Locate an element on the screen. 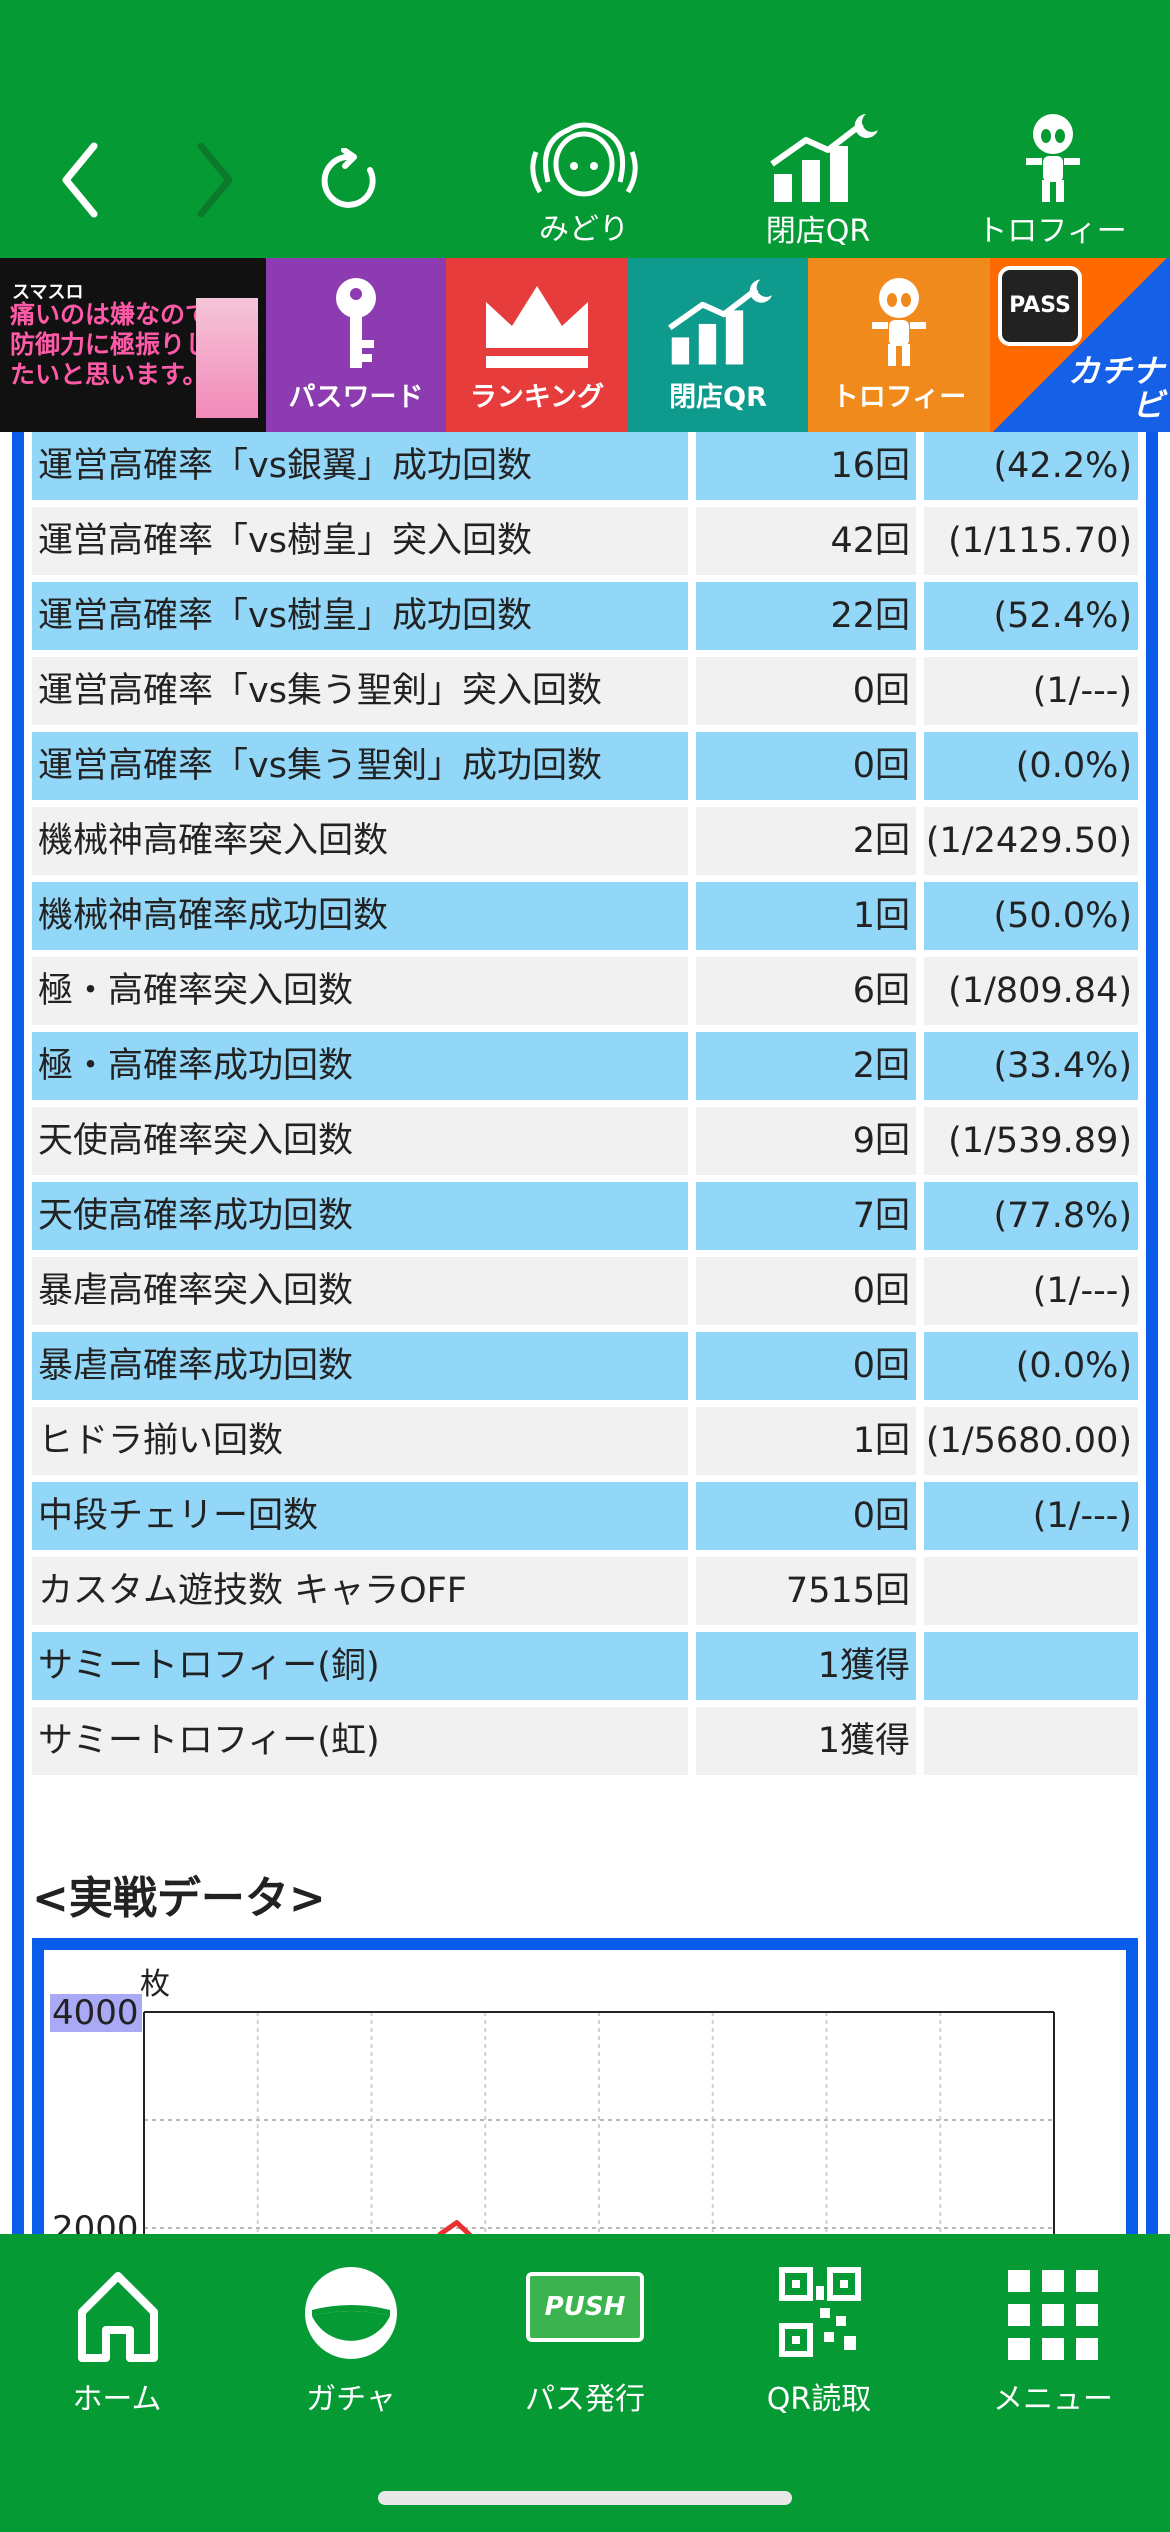  password-tile: パスワード is located at coordinates (356, 345).